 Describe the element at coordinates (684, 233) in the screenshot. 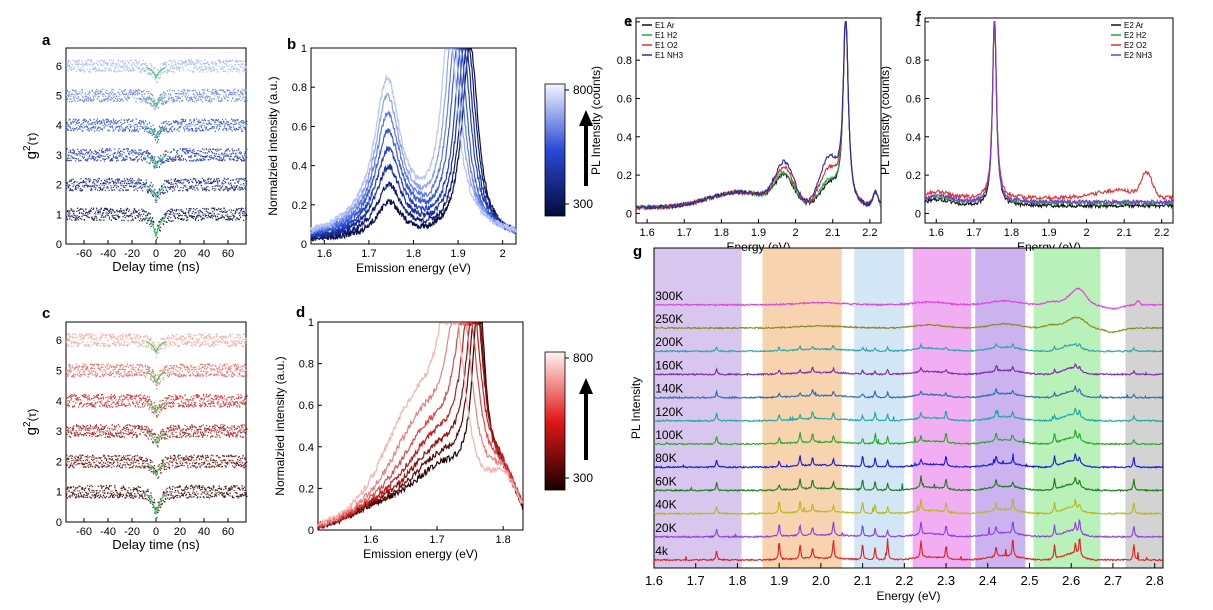

I see `e-xtick-label: 1.7` at that location.